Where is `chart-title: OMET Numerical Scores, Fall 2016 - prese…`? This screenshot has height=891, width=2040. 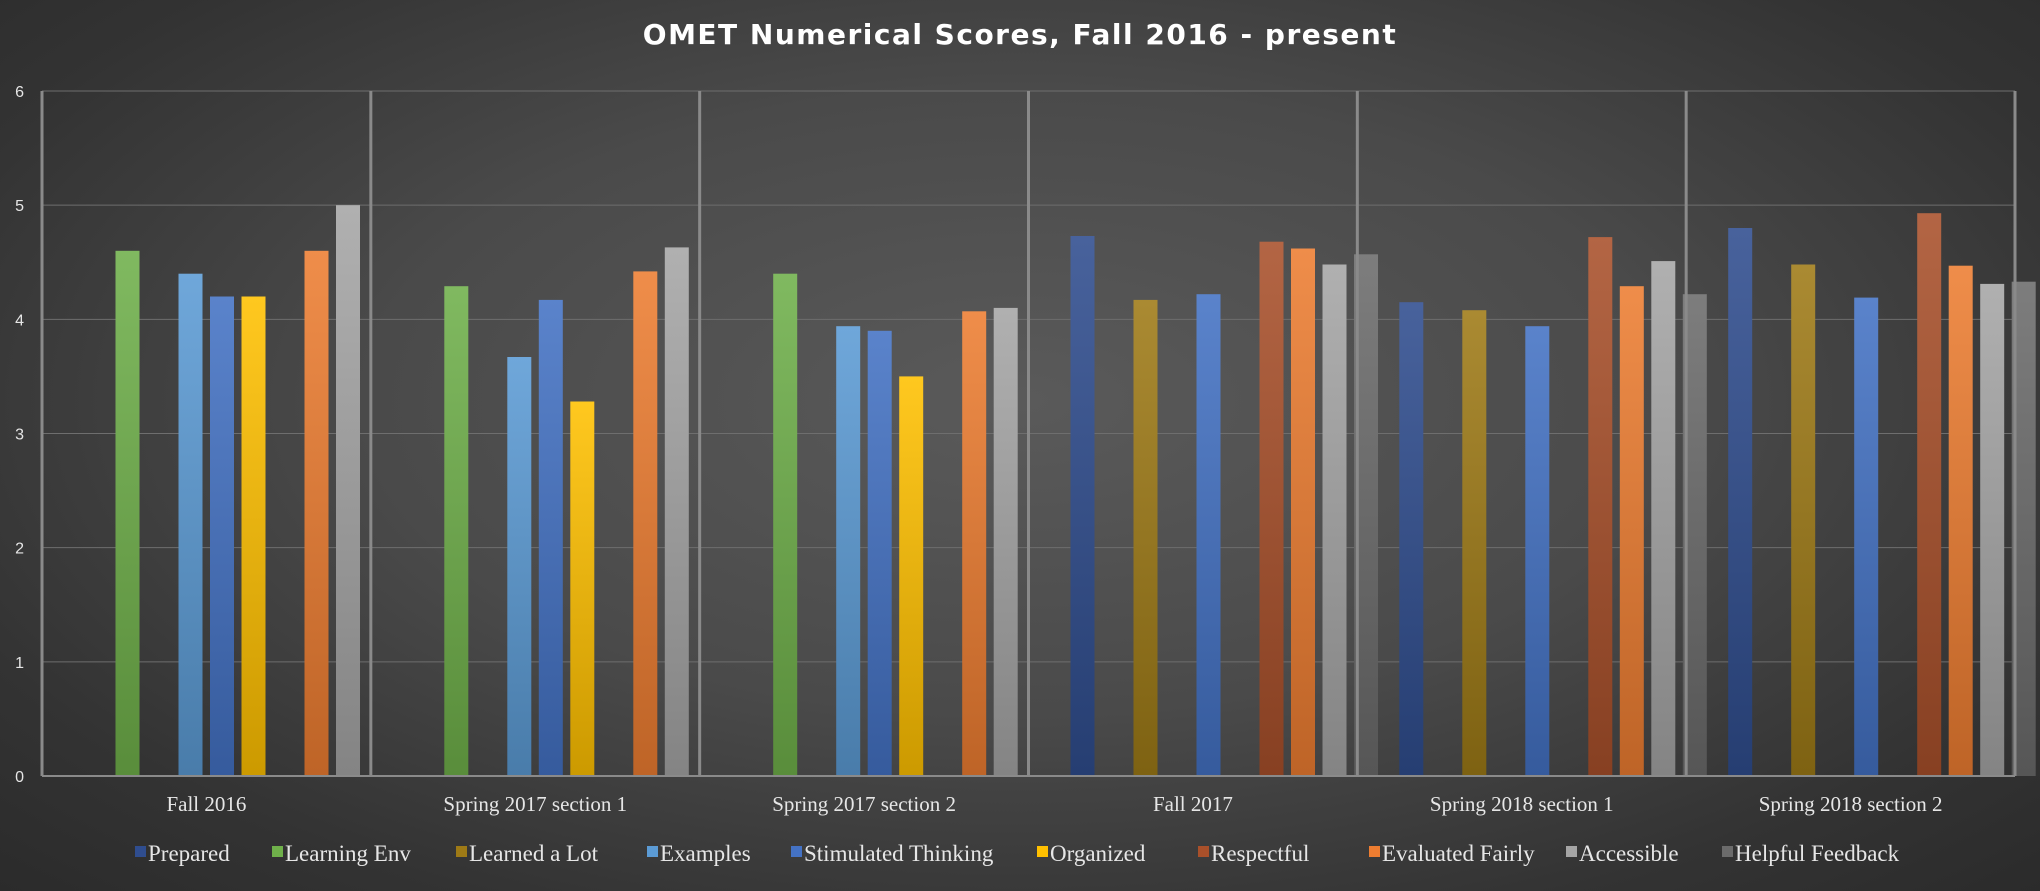 chart-title: OMET Numerical Scores, Fall 2016 - prese… is located at coordinates (1020, 34).